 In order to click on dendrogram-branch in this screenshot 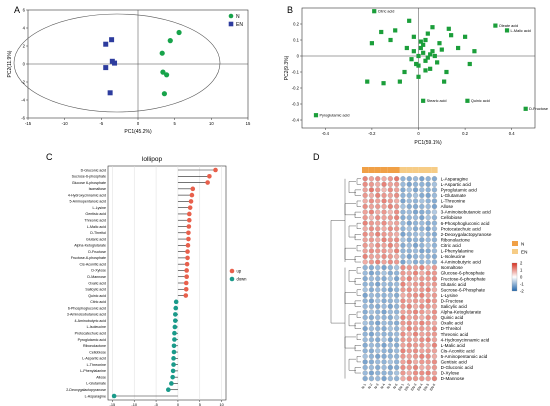, I will do `click(358, 270)`.